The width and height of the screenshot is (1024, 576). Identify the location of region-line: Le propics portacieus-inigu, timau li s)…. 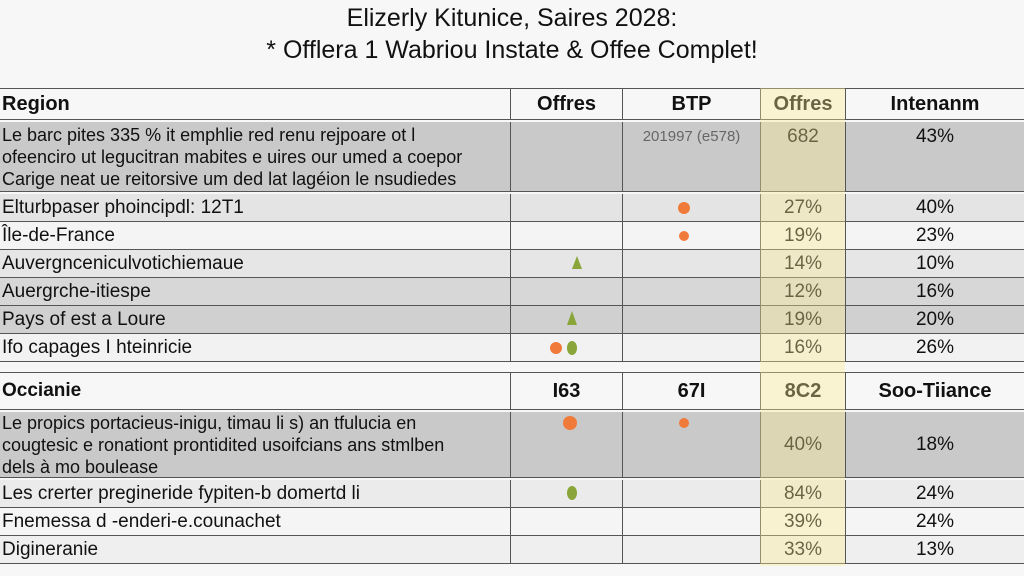
(209, 422).